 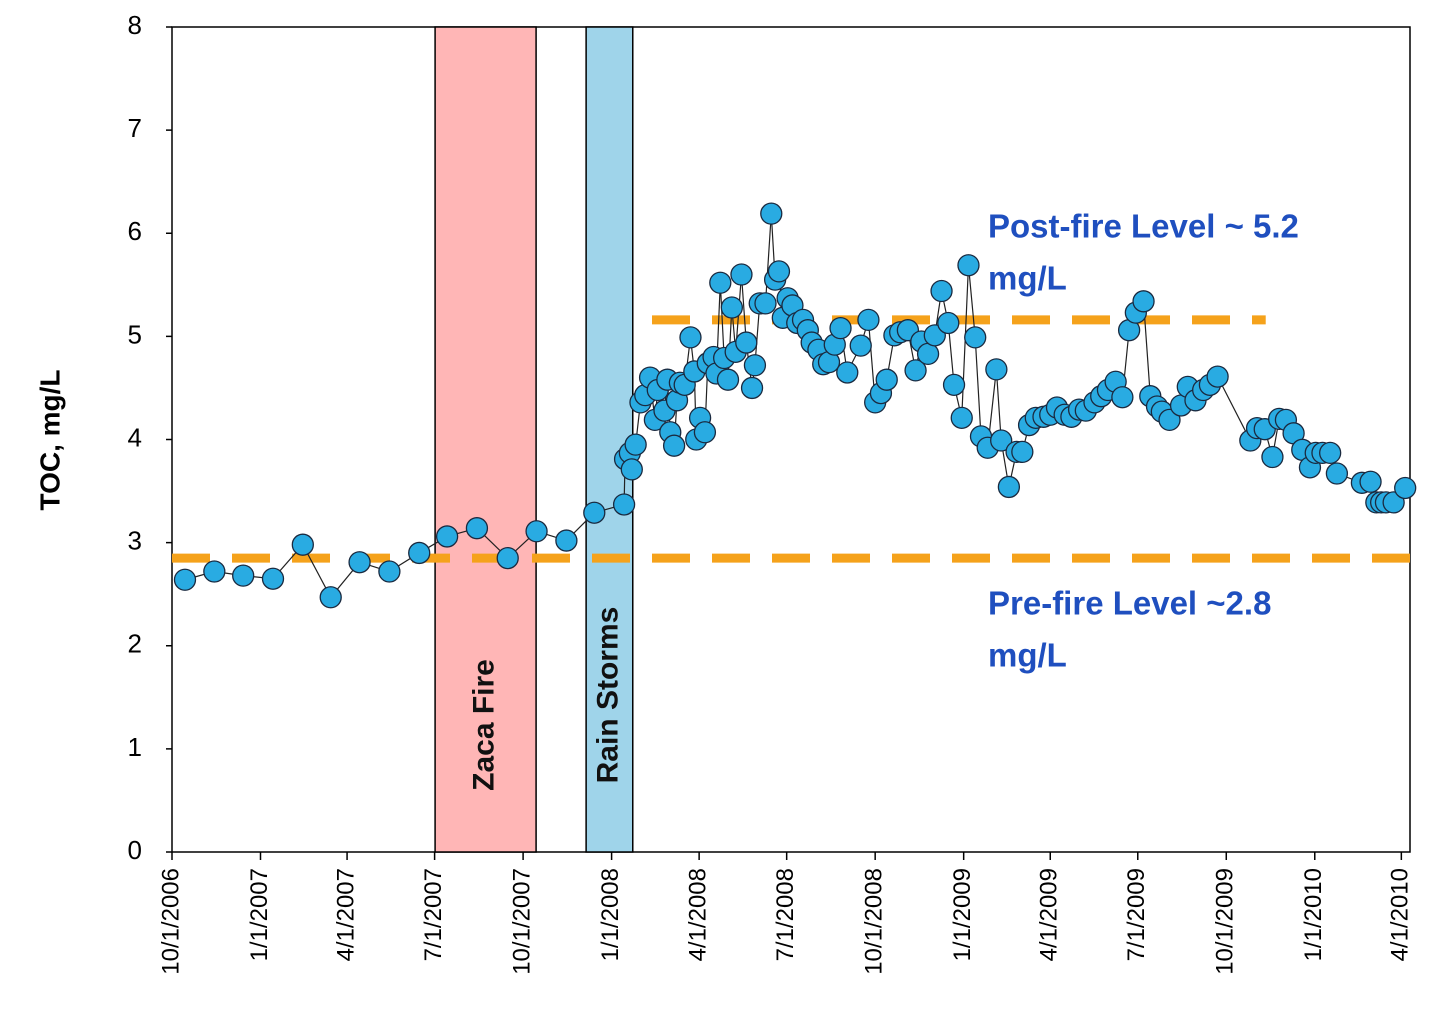 What do you see at coordinates (135, 128) in the screenshot?
I see `y-tick-label: 7` at bounding box center [135, 128].